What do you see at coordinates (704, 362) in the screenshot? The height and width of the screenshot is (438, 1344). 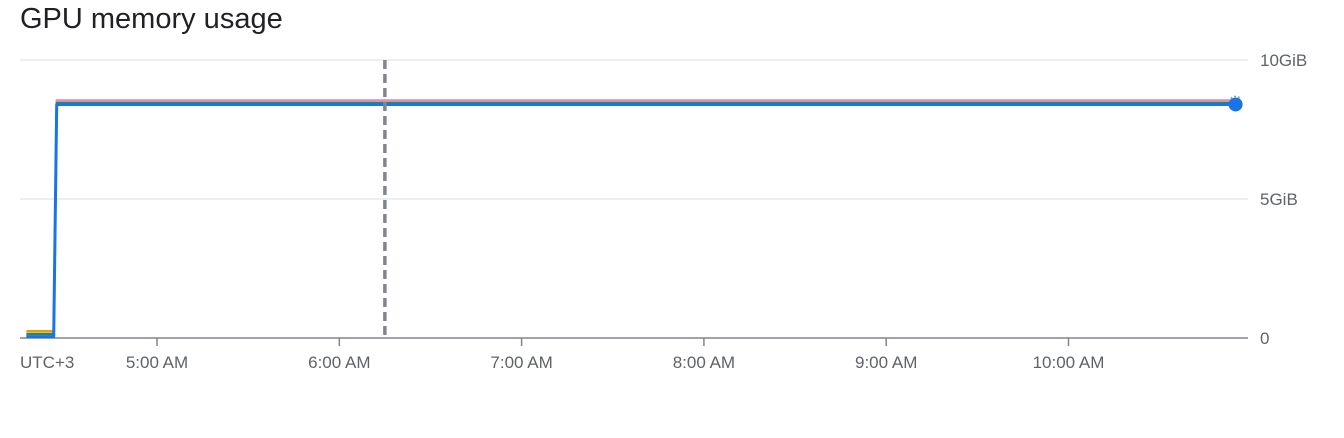 I see `x-tick-label: 8:00 AM` at bounding box center [704, 362].